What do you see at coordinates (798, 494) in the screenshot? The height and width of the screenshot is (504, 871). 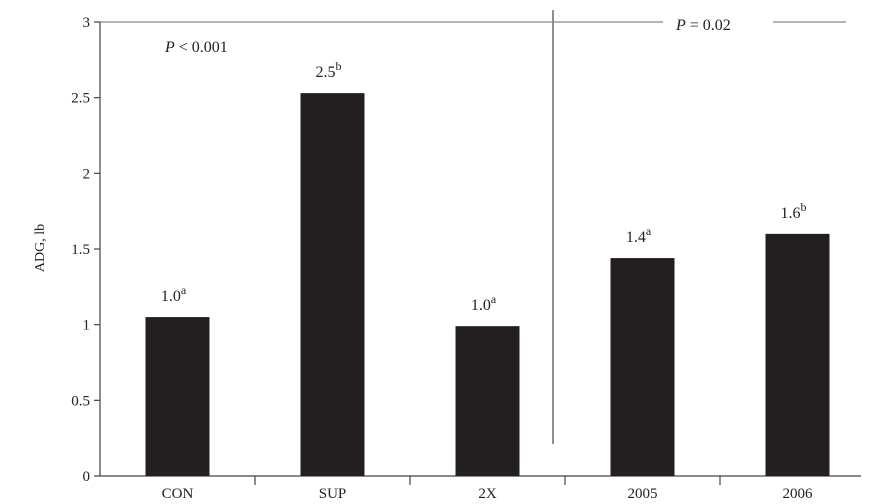 I see `x-category-label: 2006` at bounding box center [798, 494].